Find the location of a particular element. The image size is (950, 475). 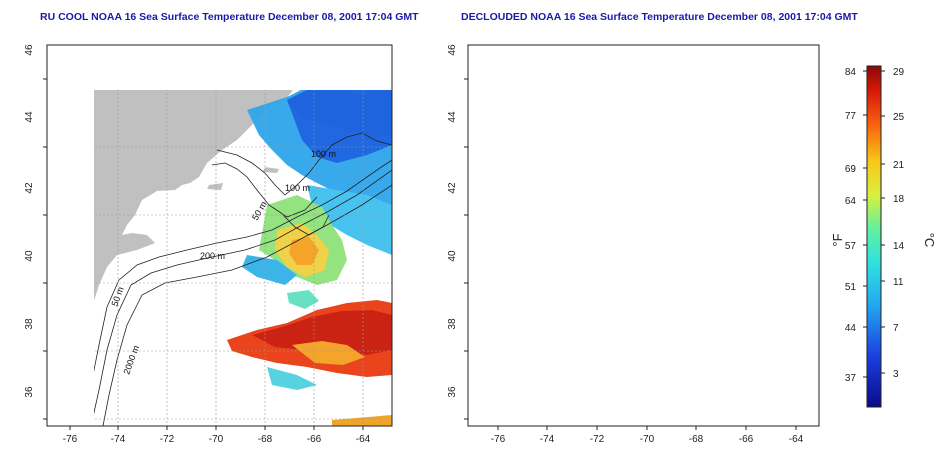

celsius-tick: 21 is located at coordinates (899, 165).